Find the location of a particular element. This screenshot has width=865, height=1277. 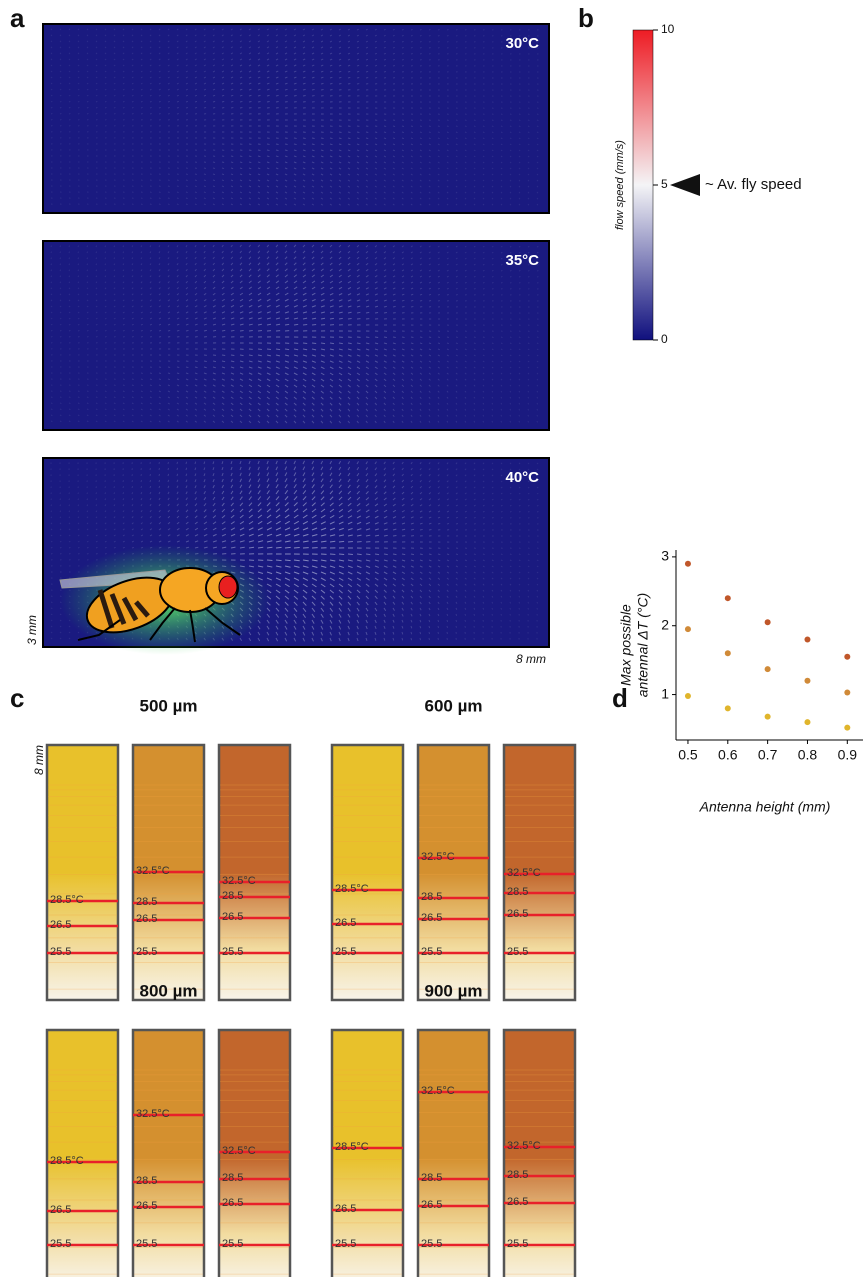

group-title: 800 µm is located at coordinates (169, 990).